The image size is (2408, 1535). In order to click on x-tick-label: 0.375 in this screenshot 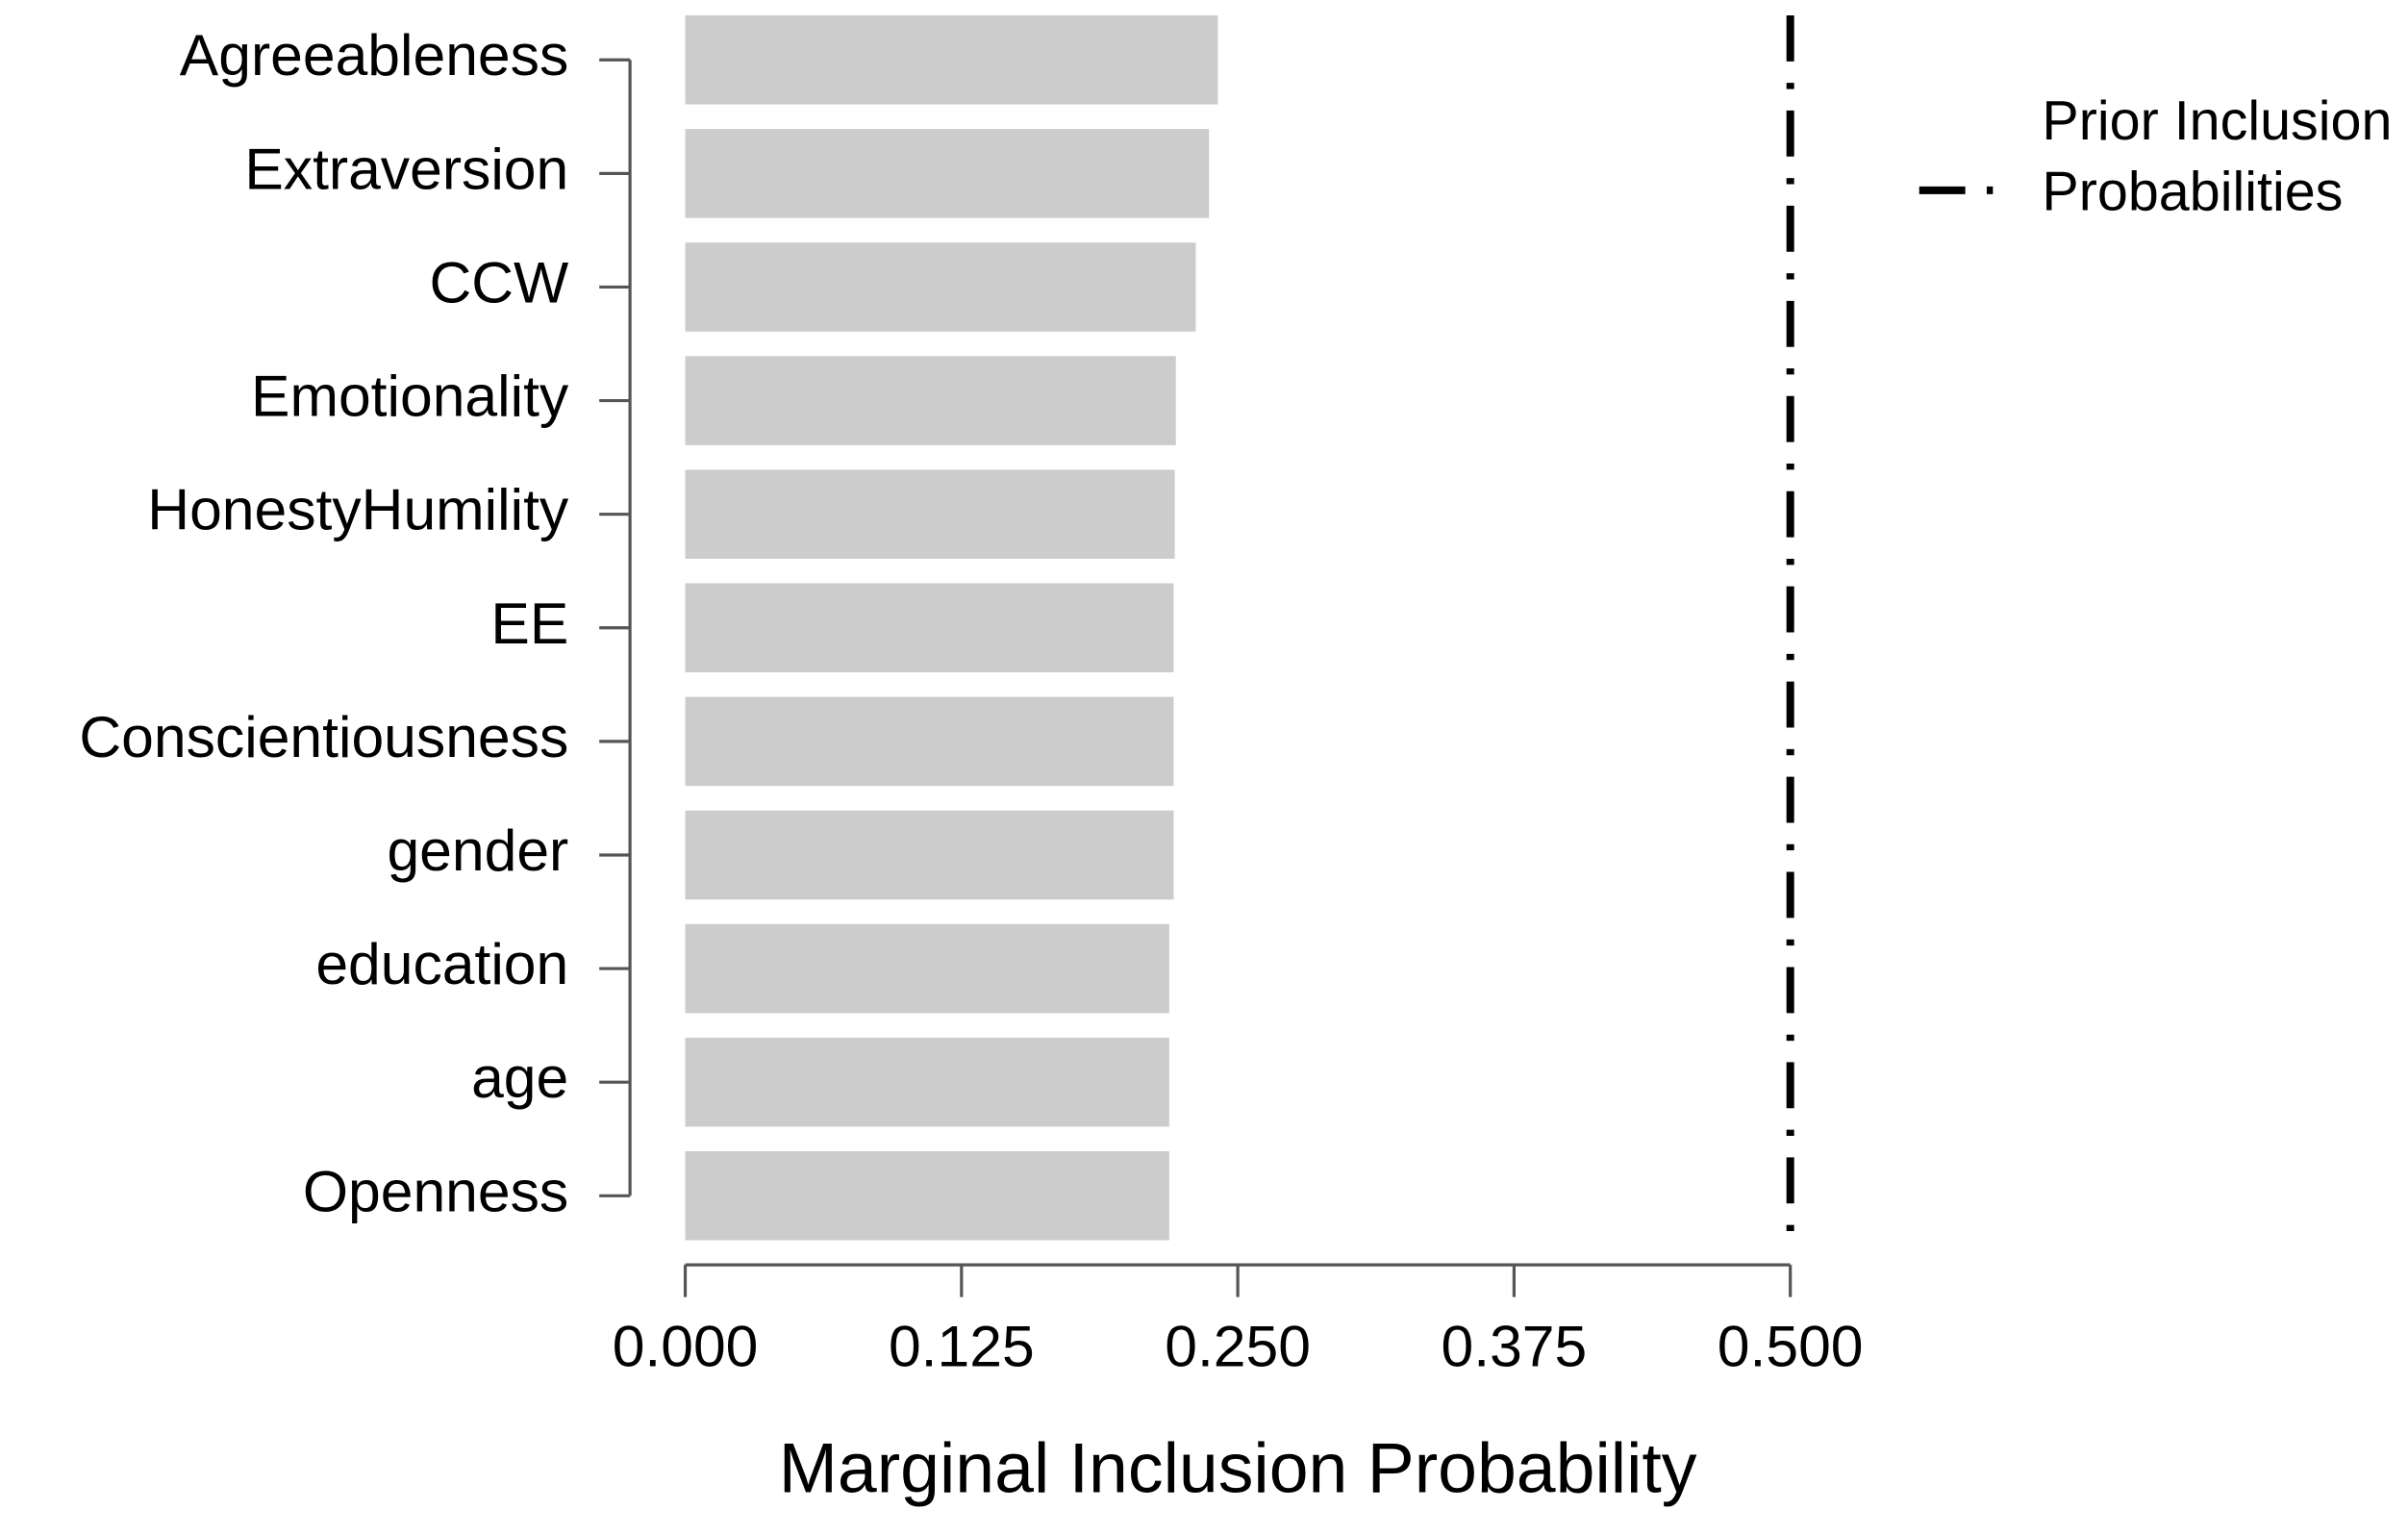, I will do `click(1515, 1345)`.